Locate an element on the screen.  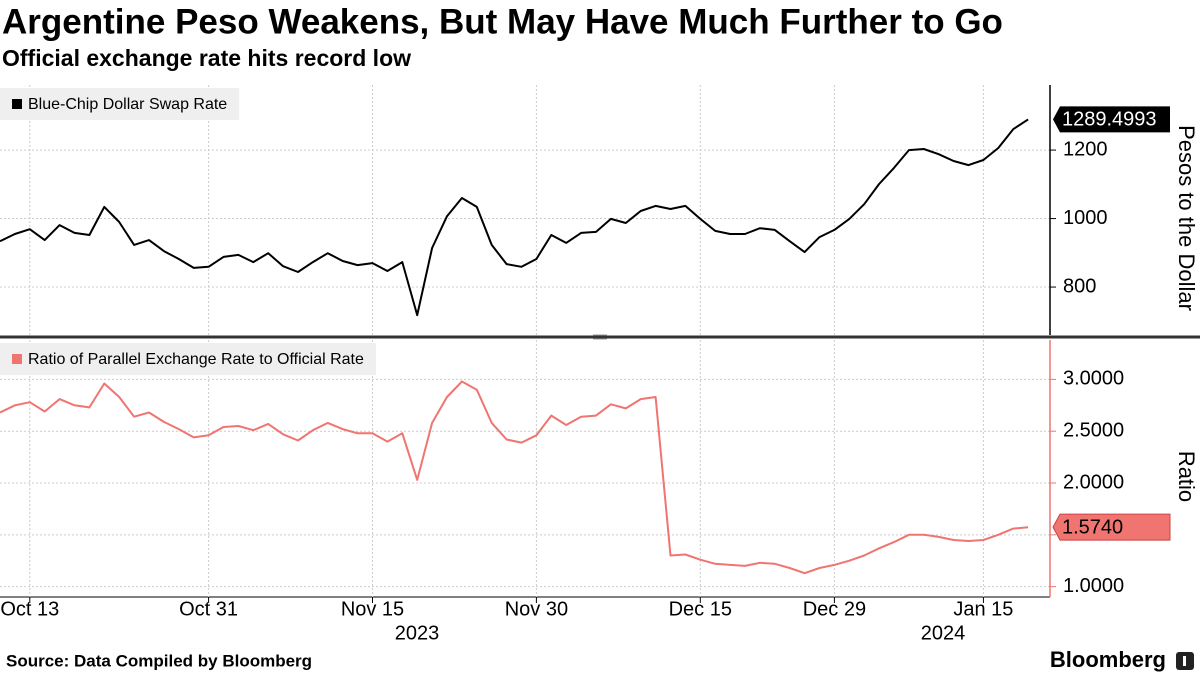
x-tick-label: Oct 31 is located at coordinates (208, 609).